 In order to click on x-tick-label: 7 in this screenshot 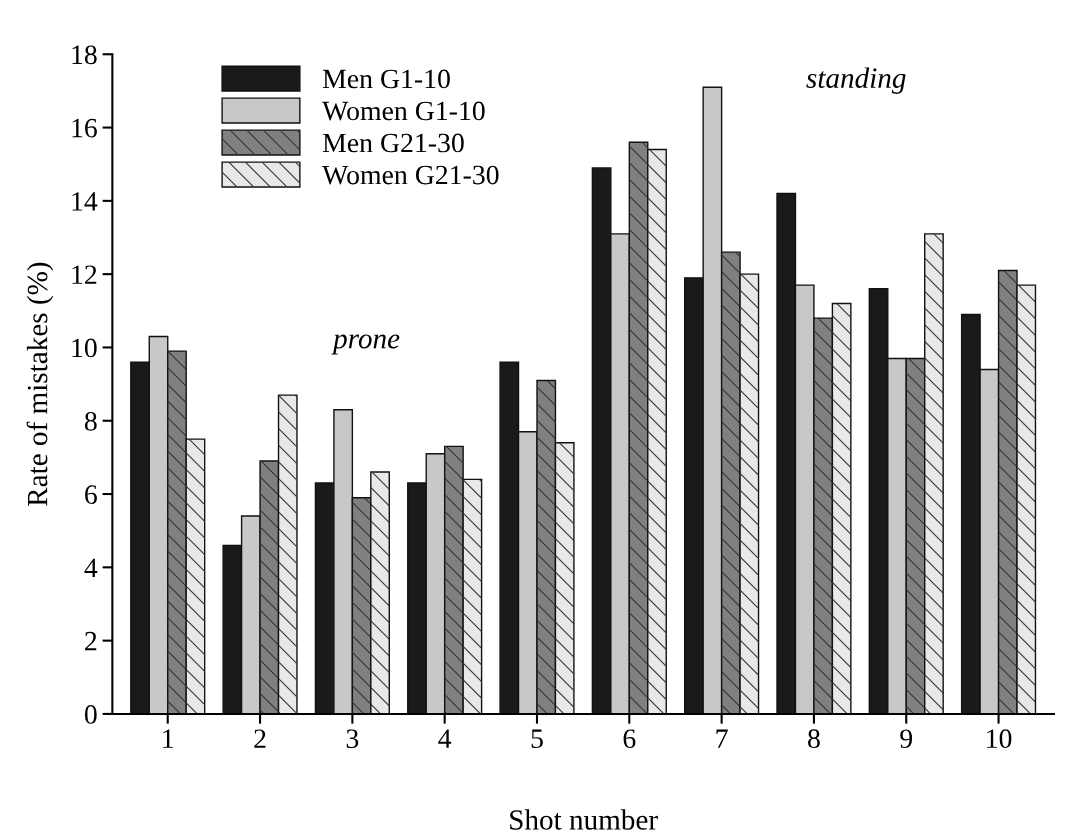, I will do `click(722, 738)`.